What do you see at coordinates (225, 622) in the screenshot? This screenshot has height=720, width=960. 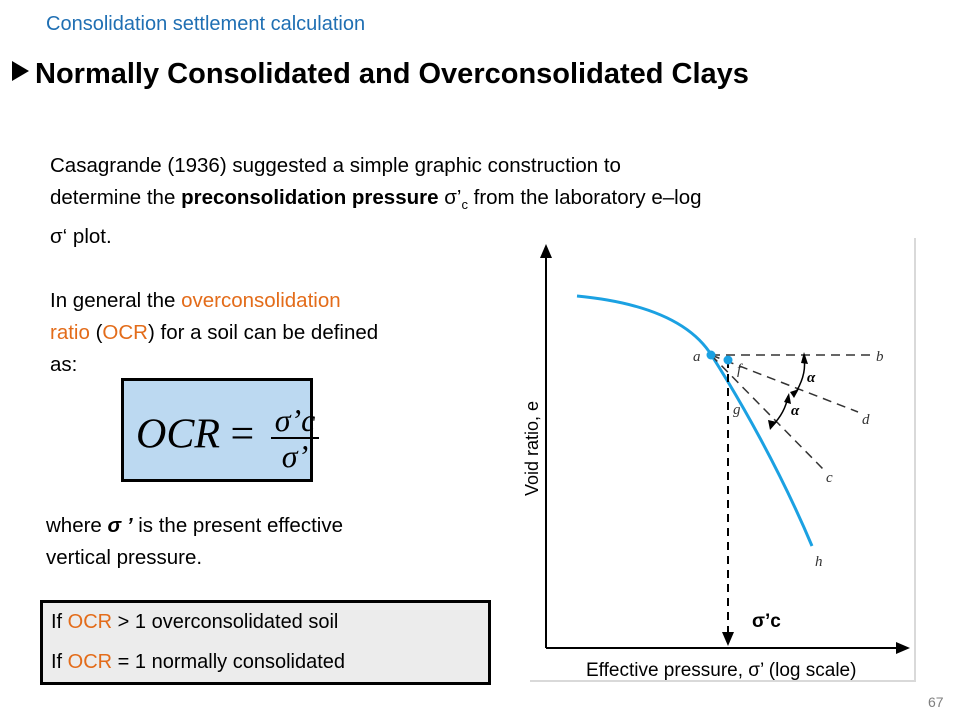 I see `condition-text: > 1 overconsolidated soil` at bounding box center [225, 622].